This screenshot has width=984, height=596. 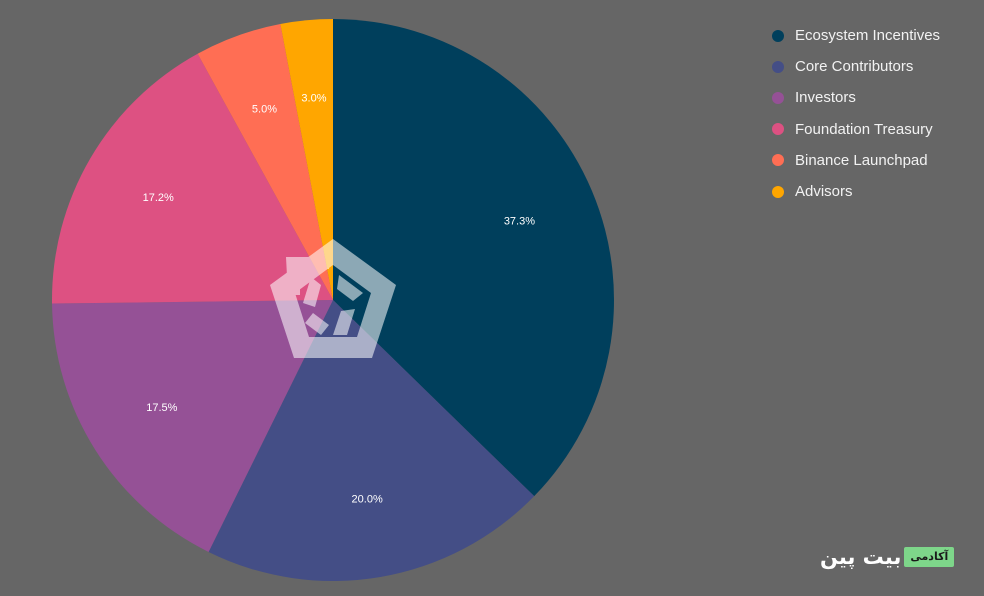 What do you see at coordinates (306, 159) in the screenshot?
I see `pie-slice-advisors` at bounding box center [306, 159].